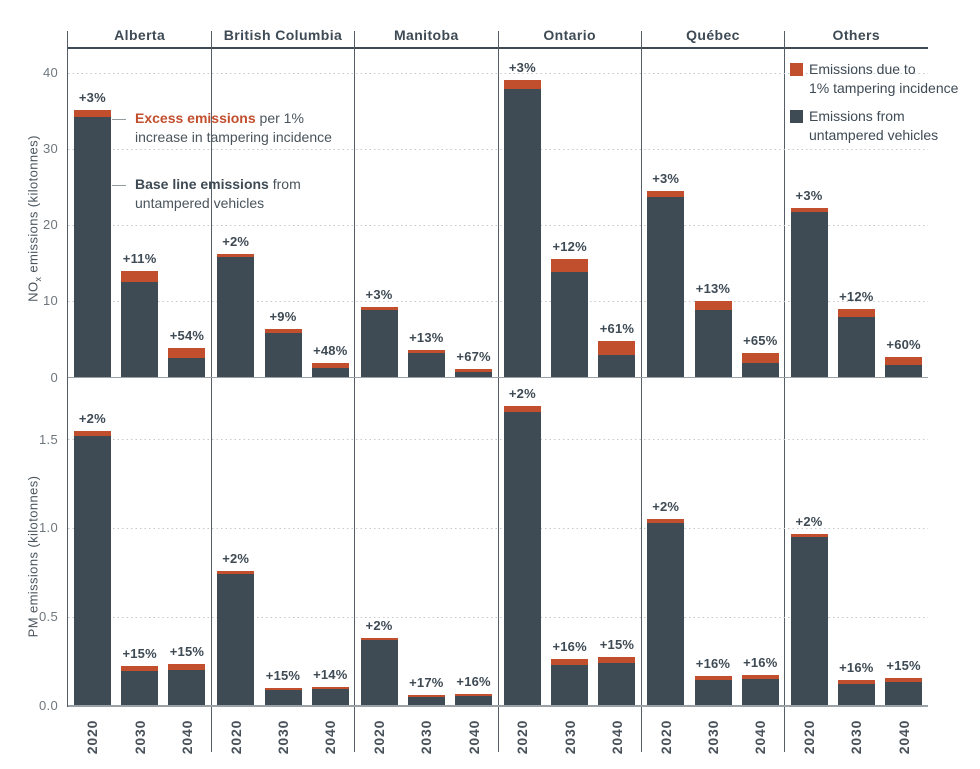 This screenshot has width=980, height=769. I want to click on pct-label-manitoba-2040: +67%, so click(473, 356).